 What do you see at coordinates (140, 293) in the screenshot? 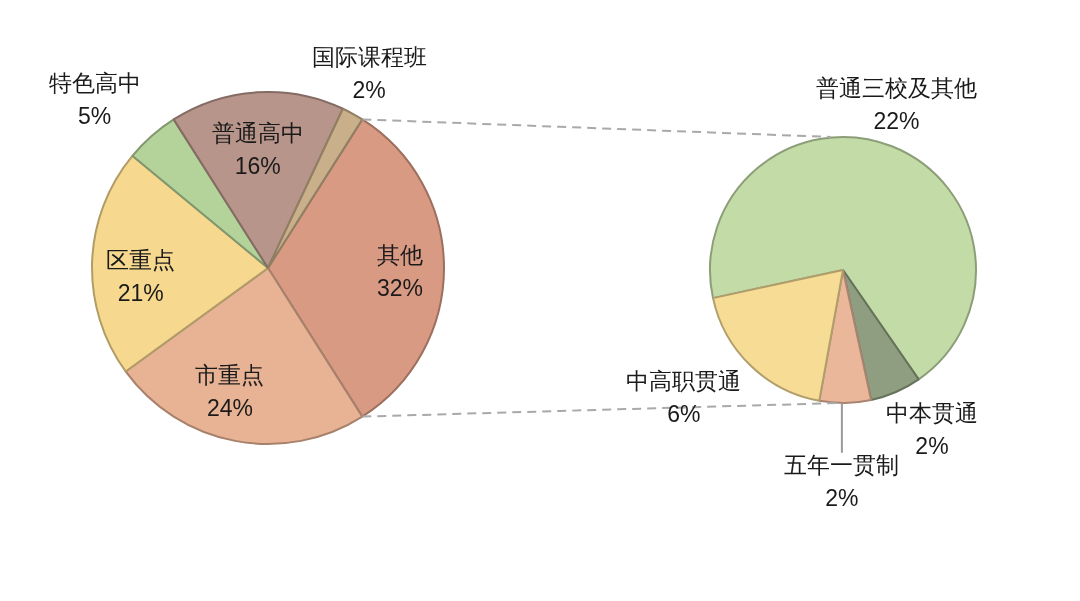
I see `data-label: 21%` at bounding box center [140, 293].